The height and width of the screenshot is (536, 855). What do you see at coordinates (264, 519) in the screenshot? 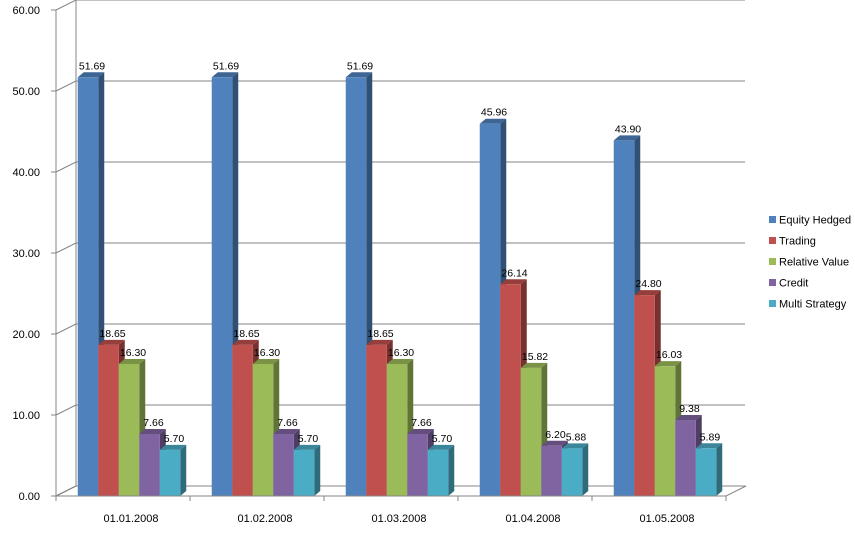
I see `x-tick-label: 01.02.2008` at bounding box center [264, 519].